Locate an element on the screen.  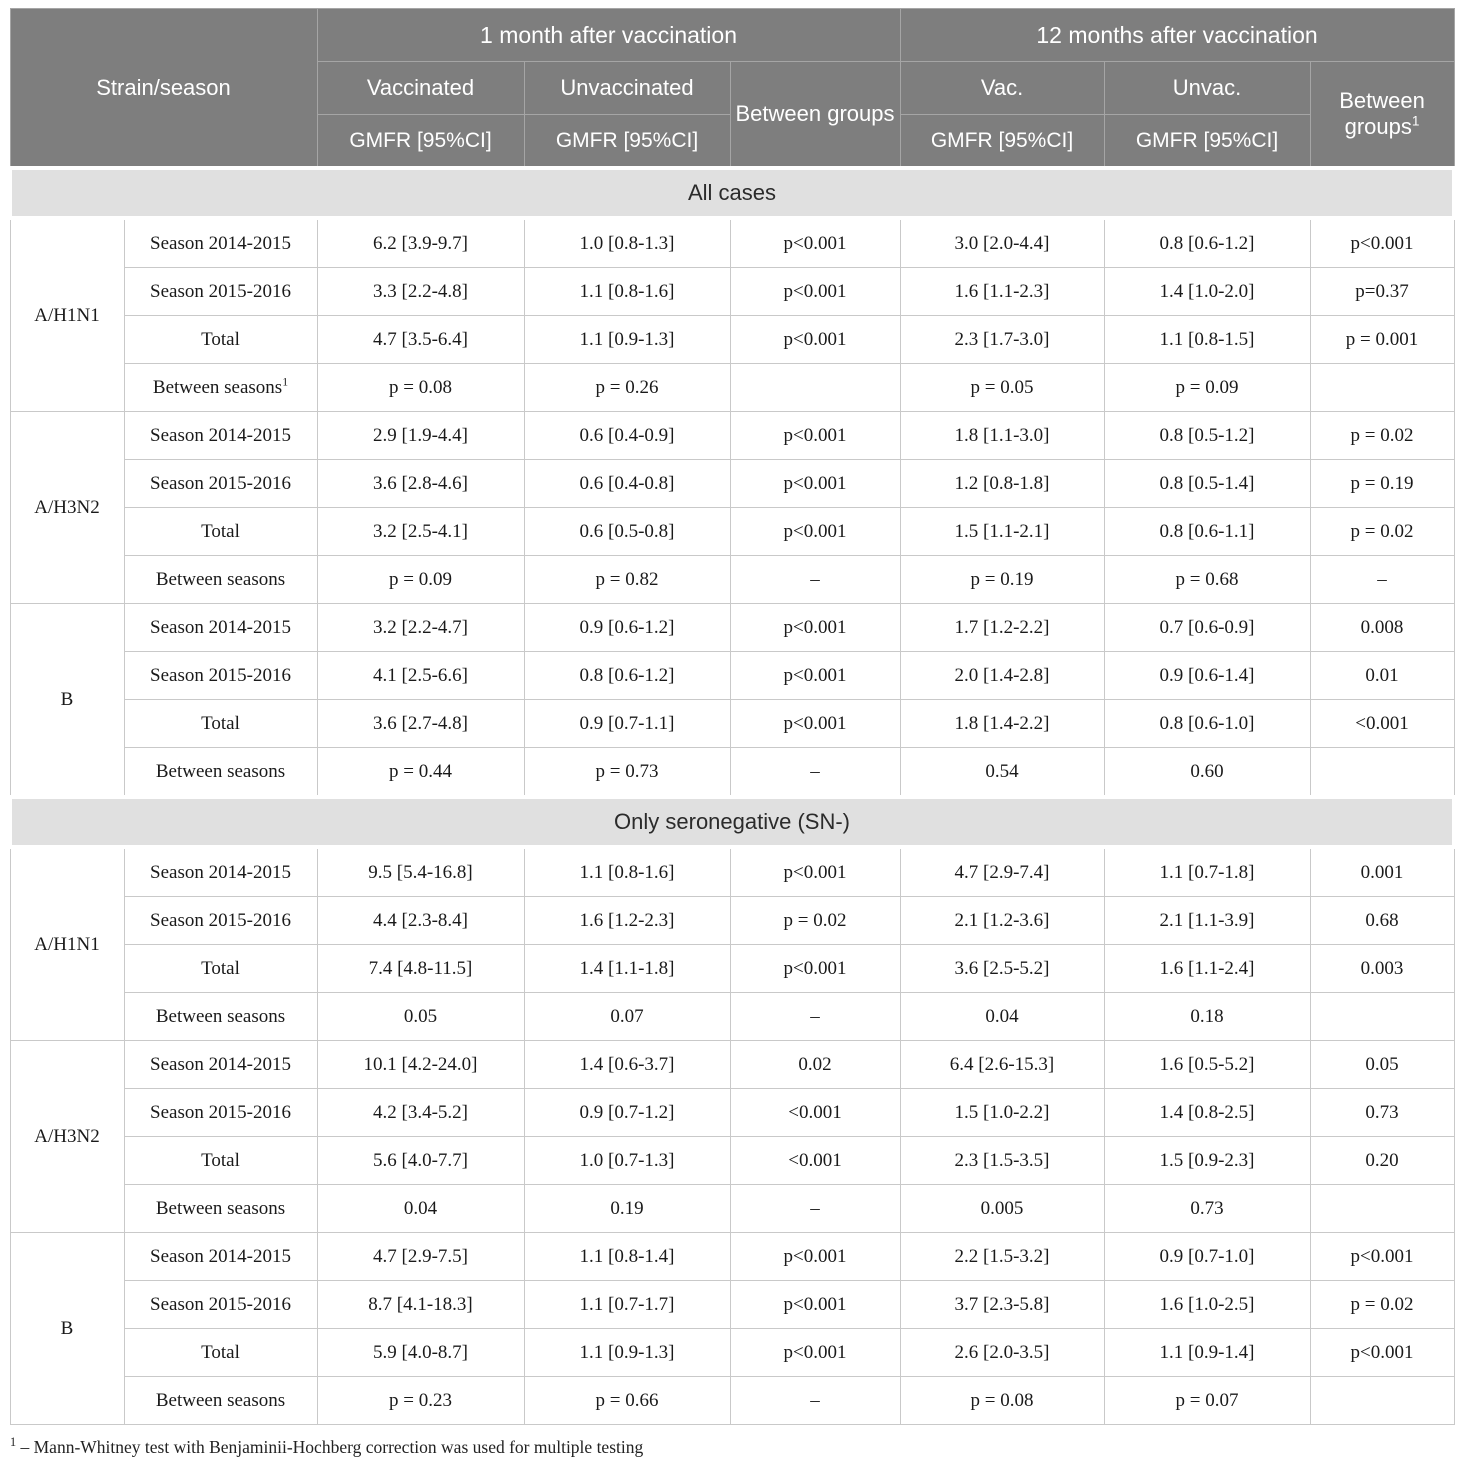
col-header-gmfr-vac: GMFR [95%CI] is located at coordinates (1002, 141).